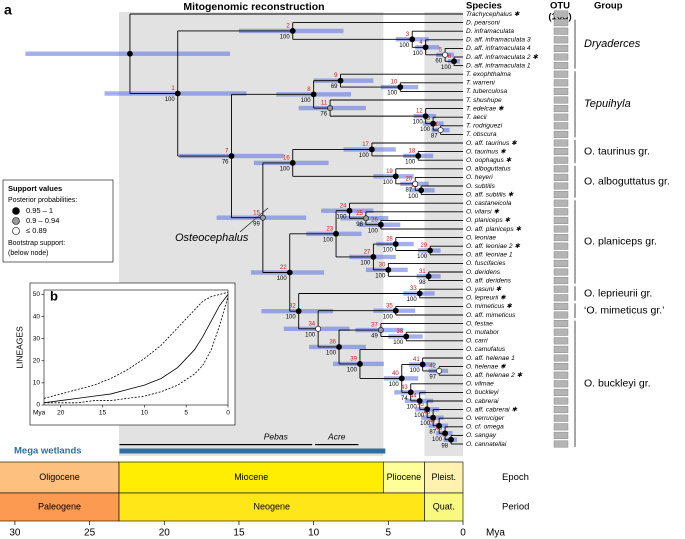 Image resolution: width=685 pixels, height=539 pixels. I want to click on node-number: 10, so click(394, 83).